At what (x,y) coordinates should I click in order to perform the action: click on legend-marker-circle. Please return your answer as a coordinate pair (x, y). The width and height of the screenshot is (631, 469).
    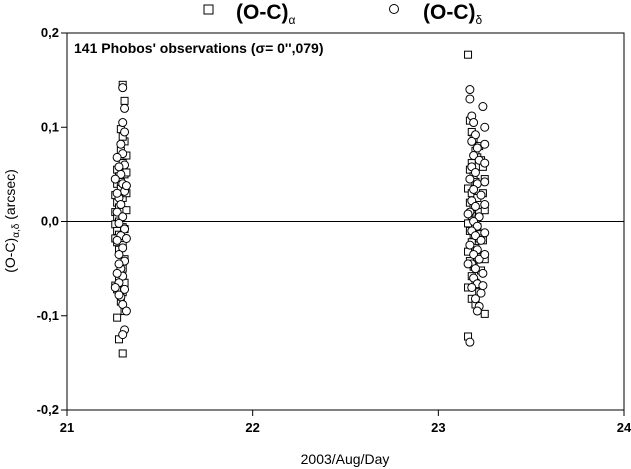
    Looking at the image, I should click on (394, 9).